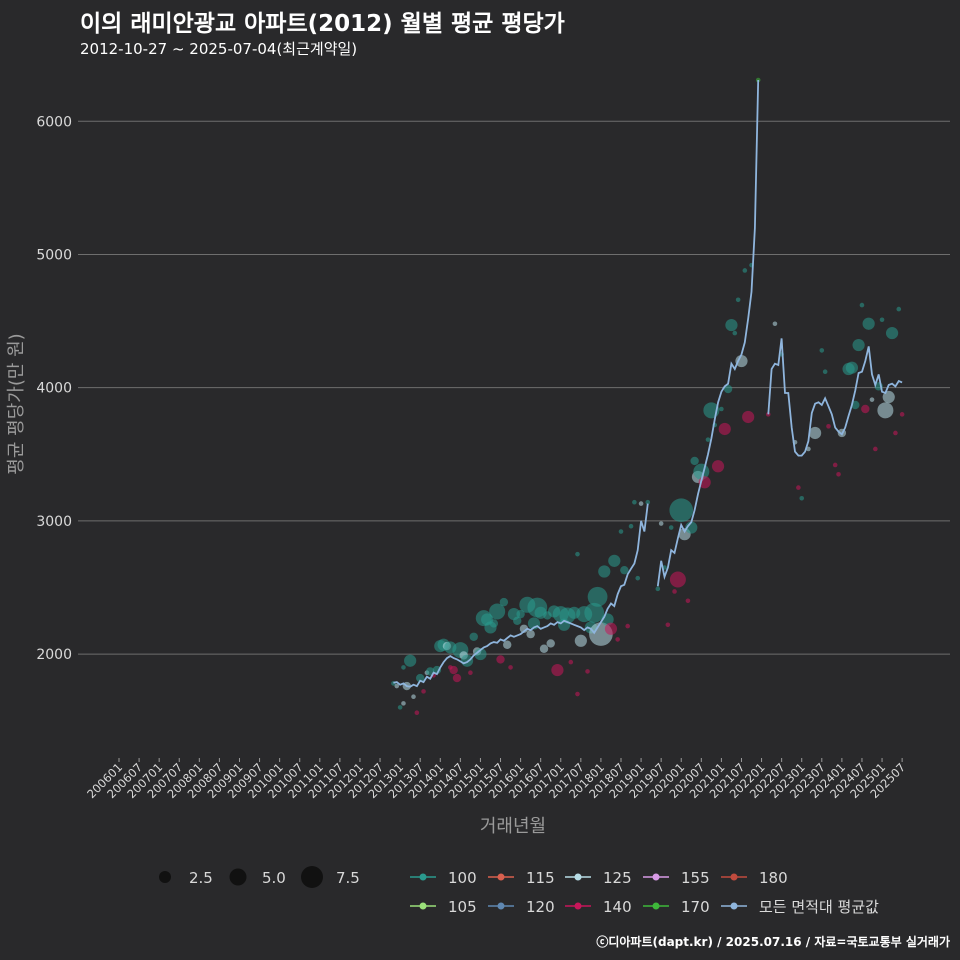  I want to click on legend-label: 115, so click(540, 878).